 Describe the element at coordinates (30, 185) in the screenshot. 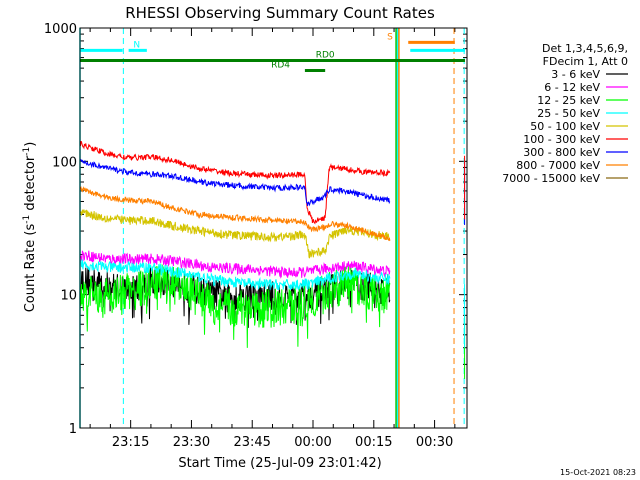

I see `y-axis-label-mid: detector` at that location.